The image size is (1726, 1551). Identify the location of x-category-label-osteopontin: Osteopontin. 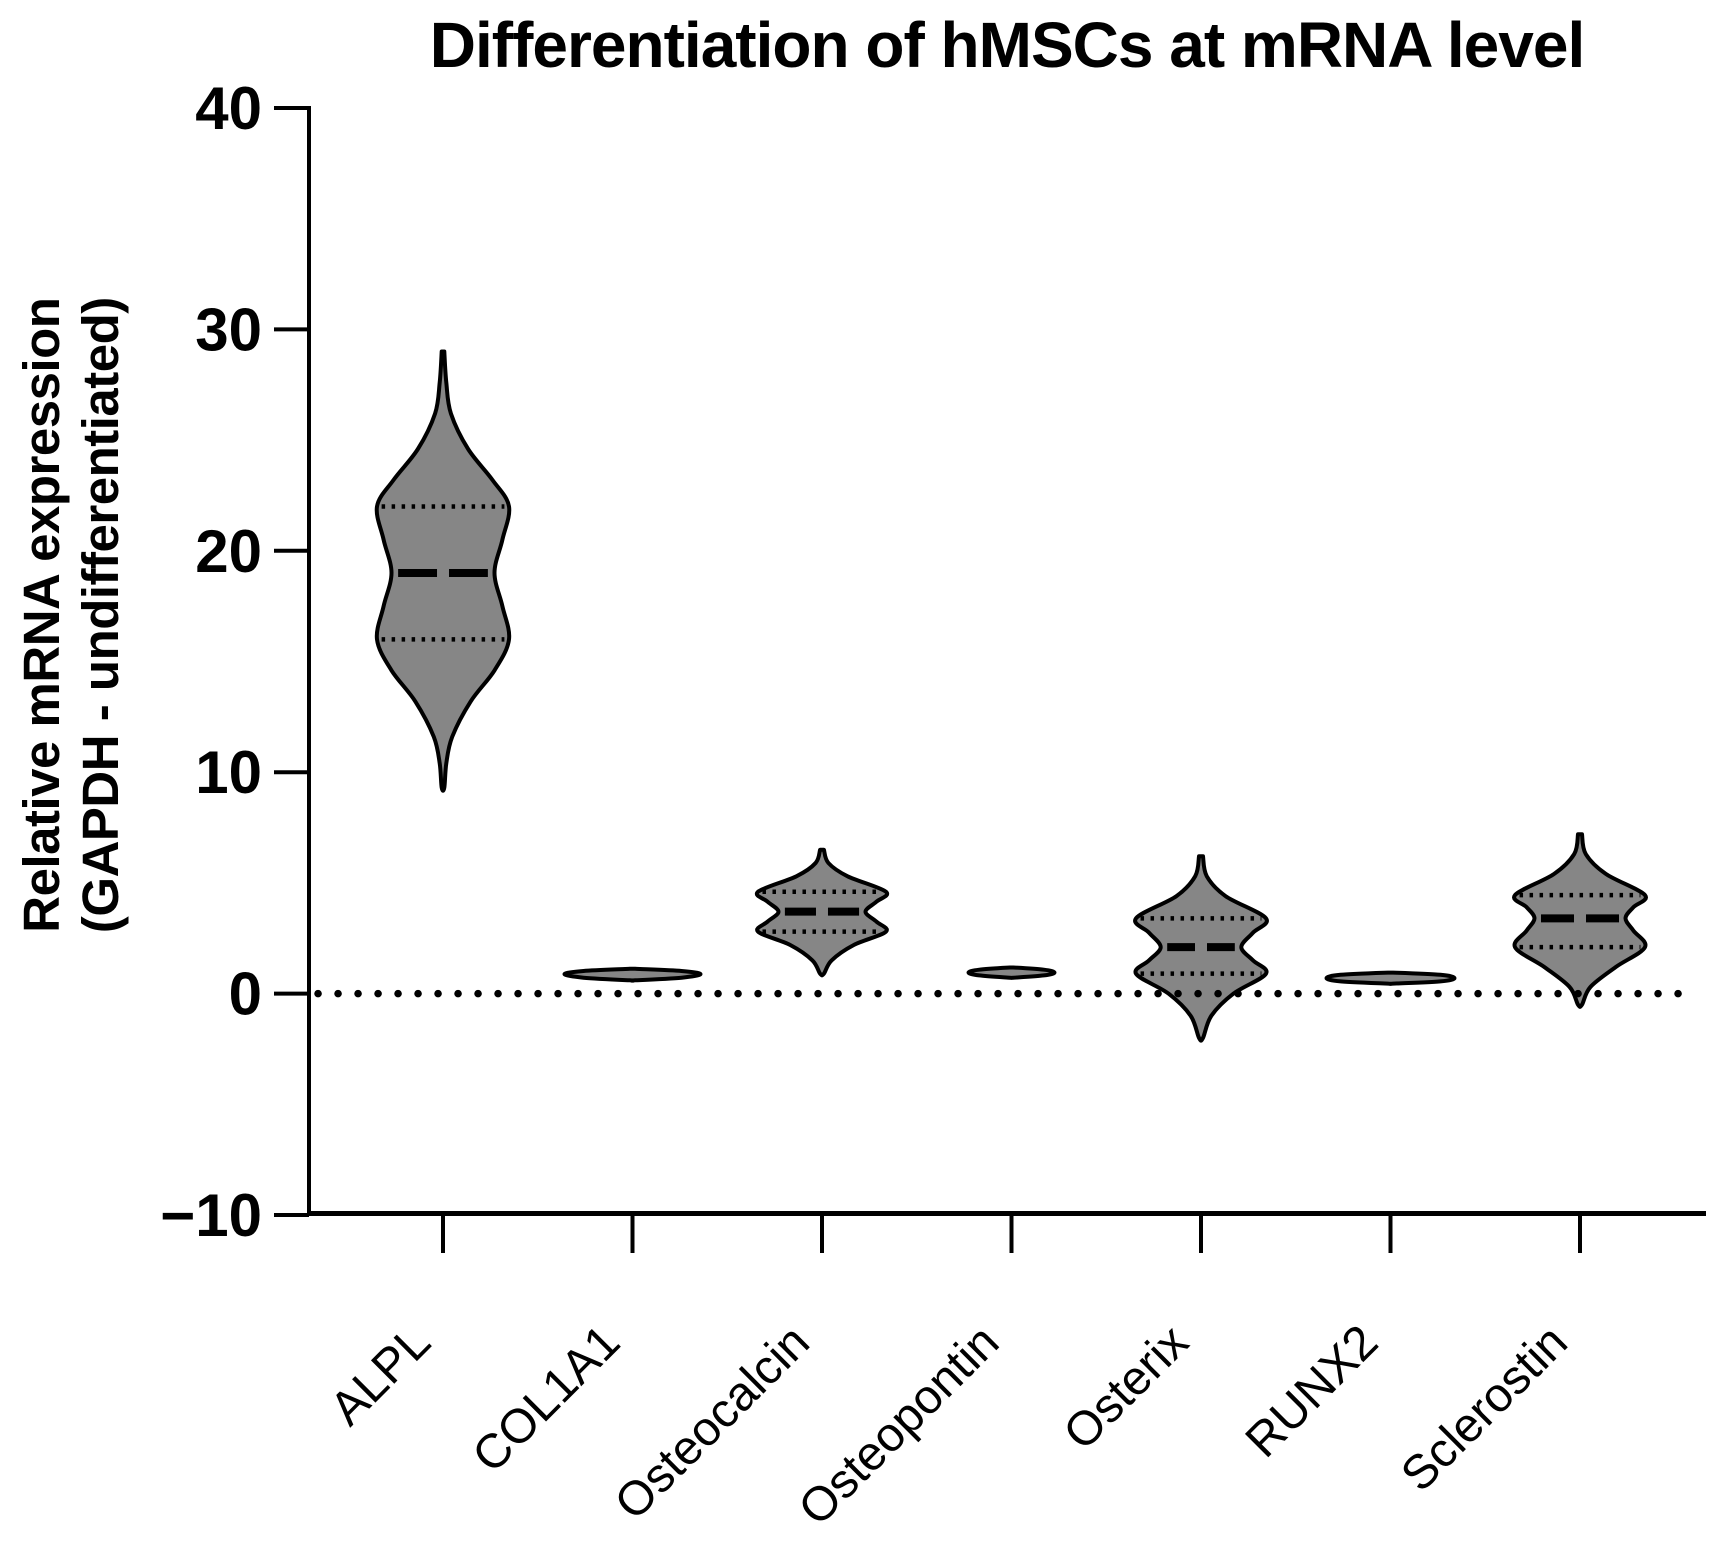
(899, 1425).